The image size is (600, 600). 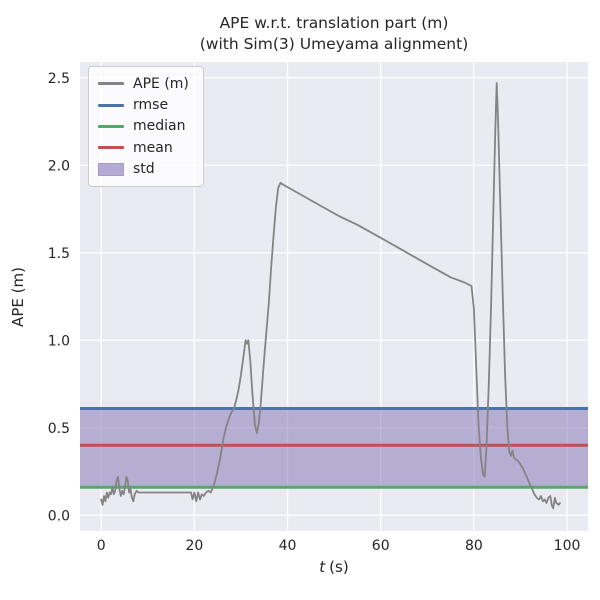 What do you see at coordinates (339, 567) in the screenshot?
I see `x-axis-label-unit: (s)` at bounding box center [339, 567].